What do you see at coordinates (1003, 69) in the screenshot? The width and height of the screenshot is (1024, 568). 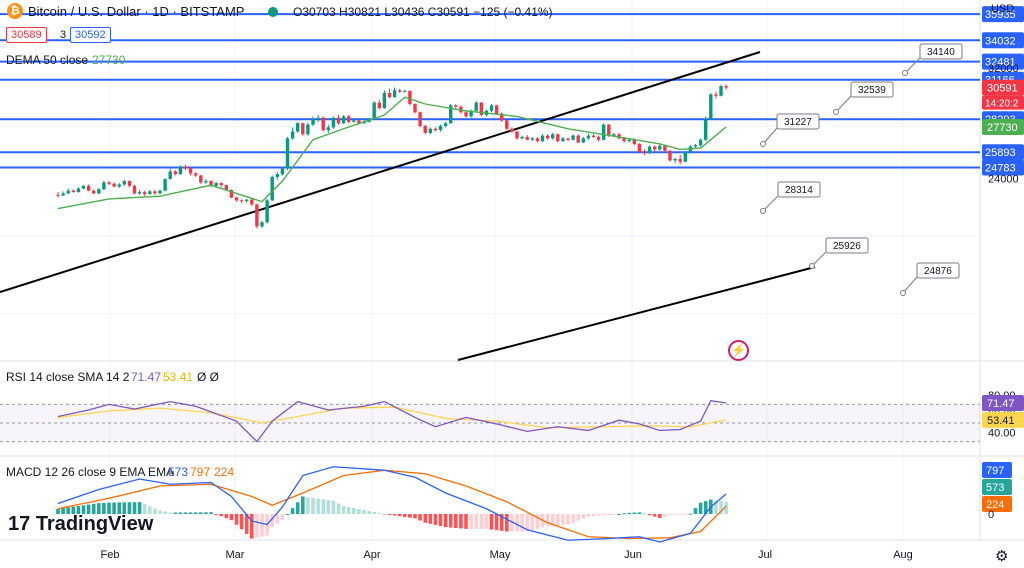 I see `y-tick-label: 32000` at bounding box center [1003, 69].